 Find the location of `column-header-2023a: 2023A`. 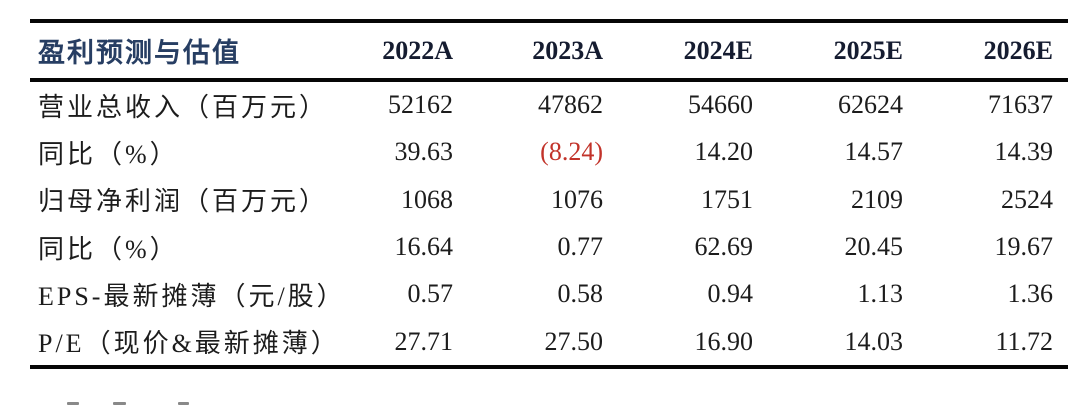

column-header-2023a: 2023A is located at coordinates (567, 50).